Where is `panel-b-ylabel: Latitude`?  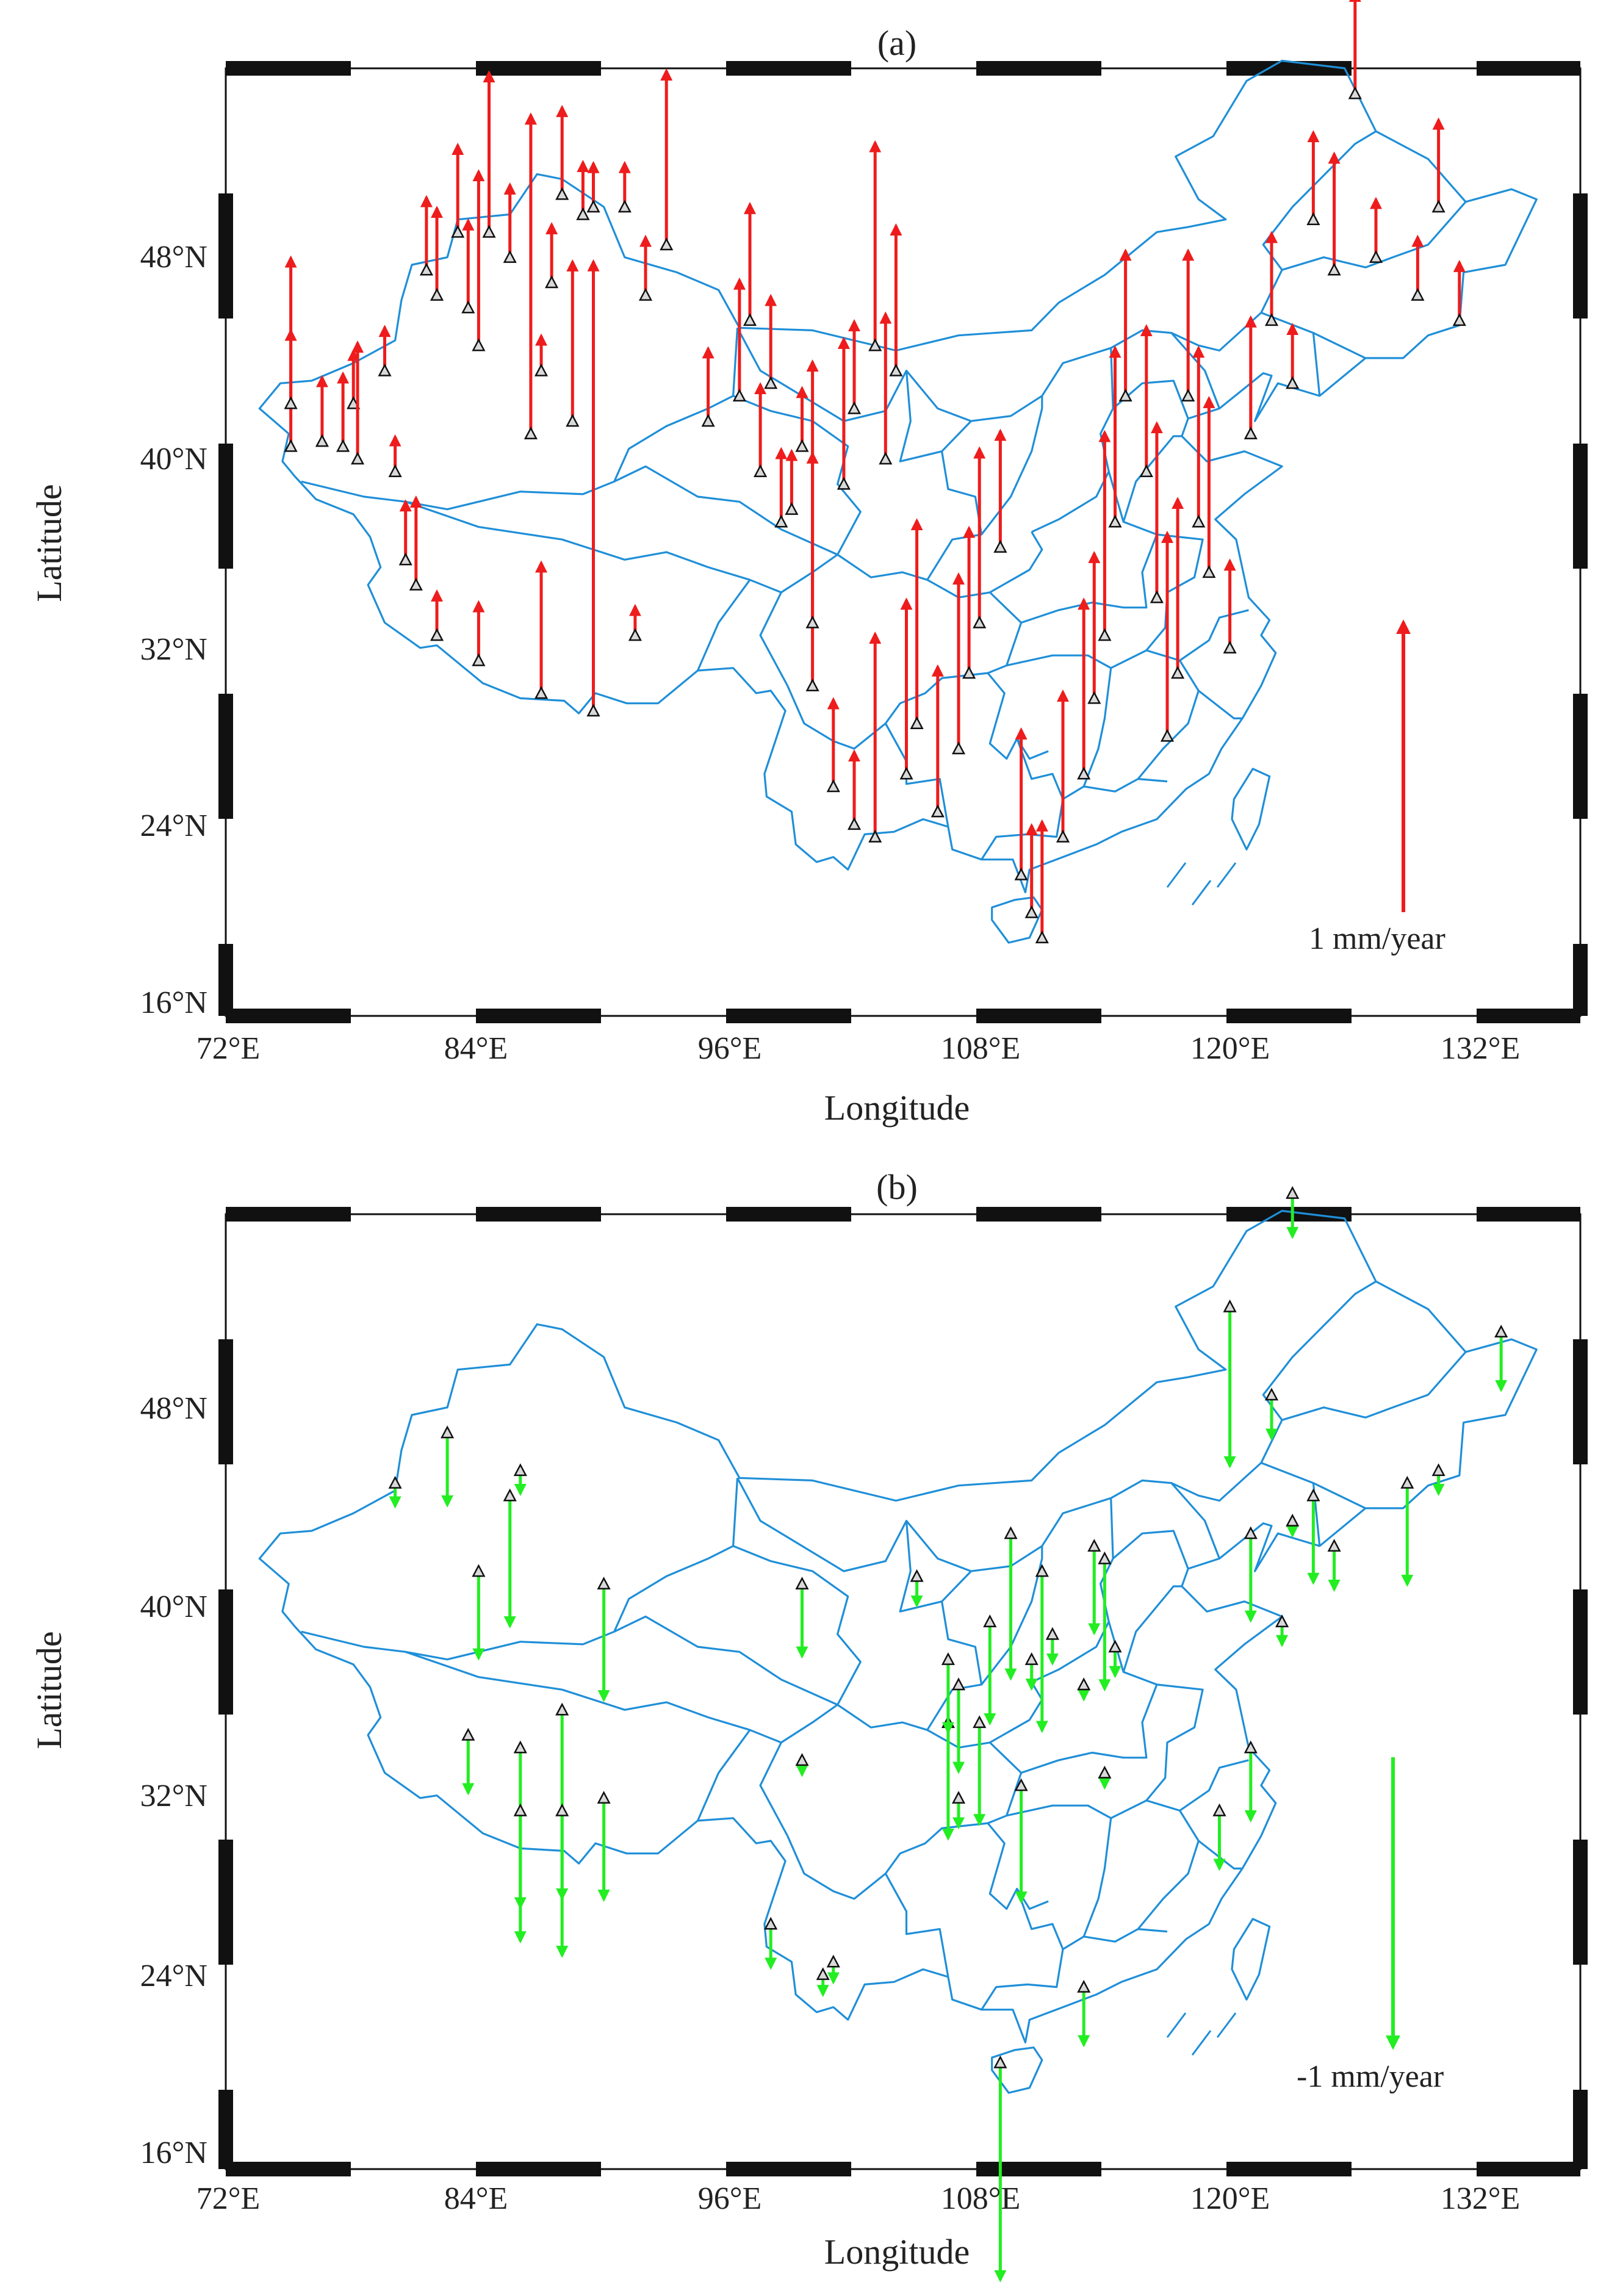
panel-b-ylabel: Latitude is located at coordinates (49, 1690).